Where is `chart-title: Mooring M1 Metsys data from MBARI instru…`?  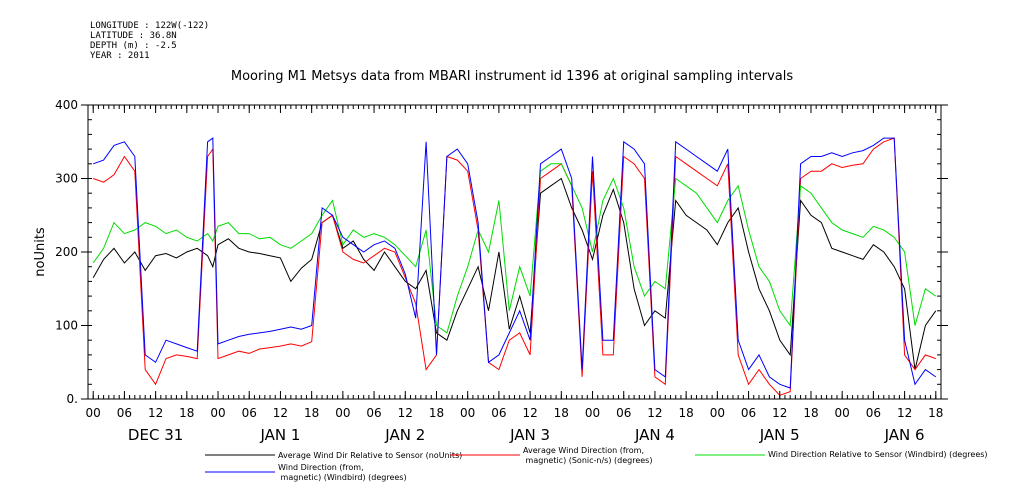
chart-title: Mooring M1 Metsys data from MBARI instru… is located at coordinates (512, 76).